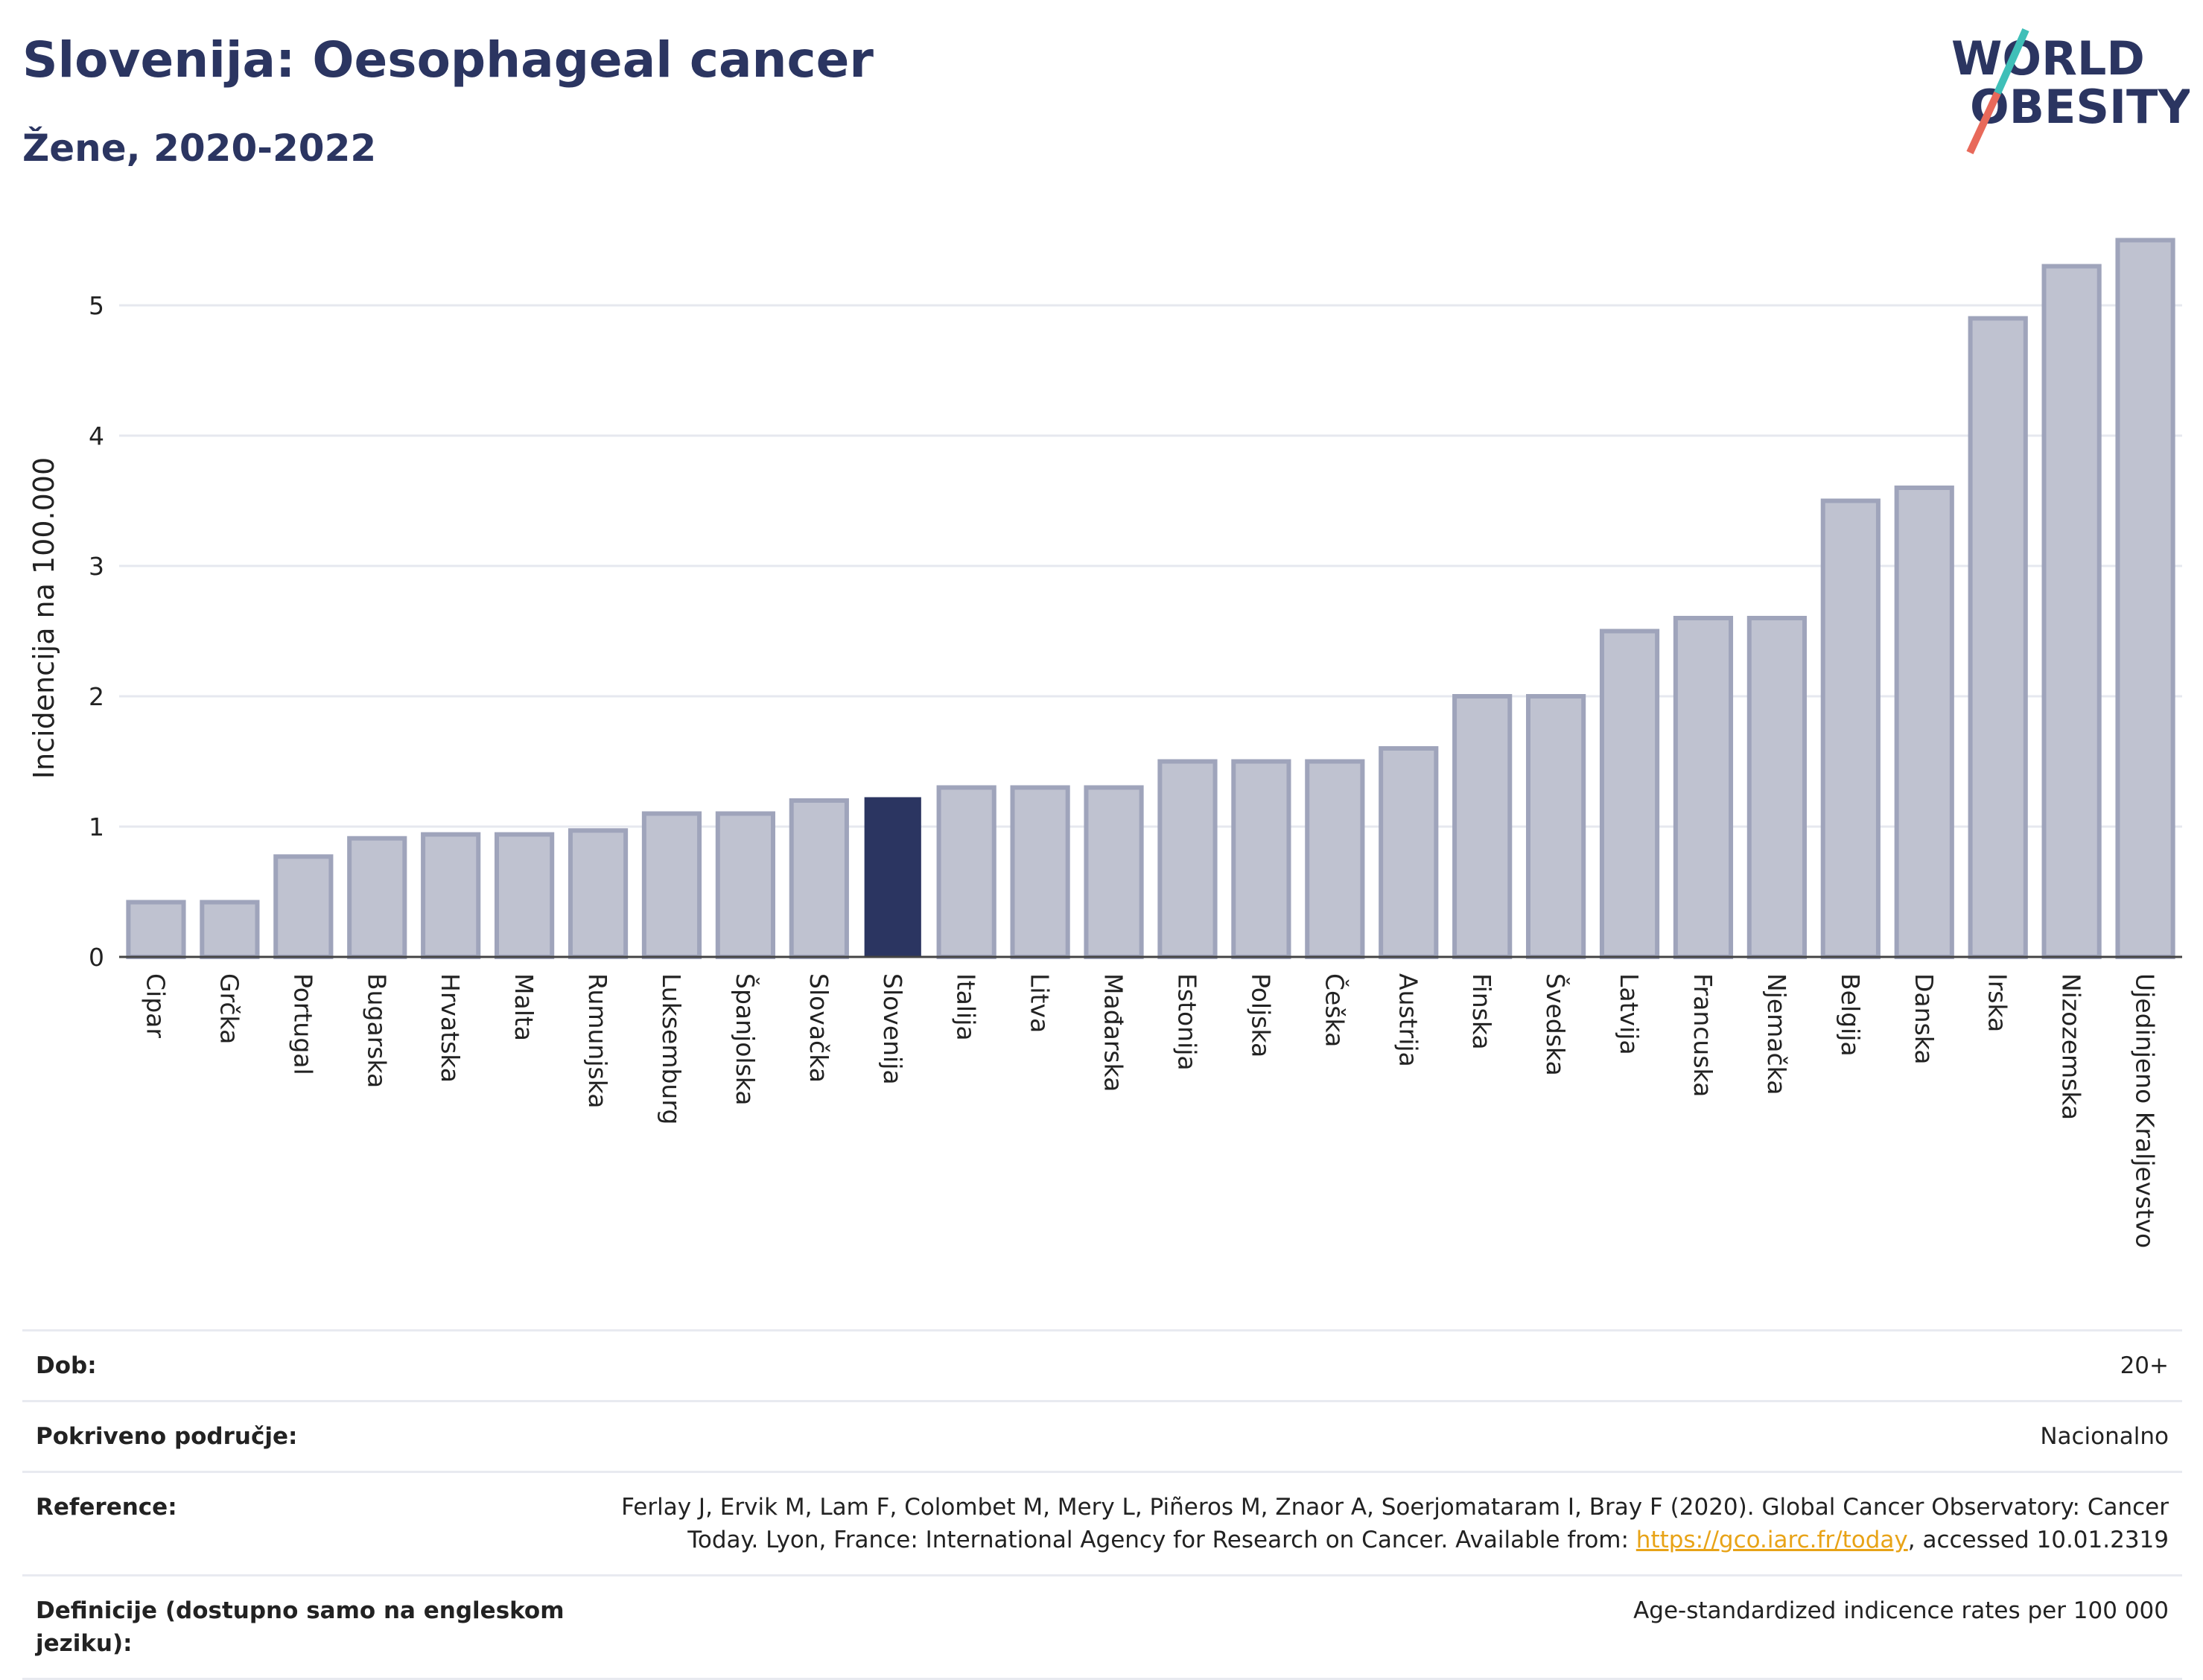  What do you see at coordinates (155, 1005) in the screenshot?
I see `x-tick-label: Cipar` at bounding box center [155, 1005].